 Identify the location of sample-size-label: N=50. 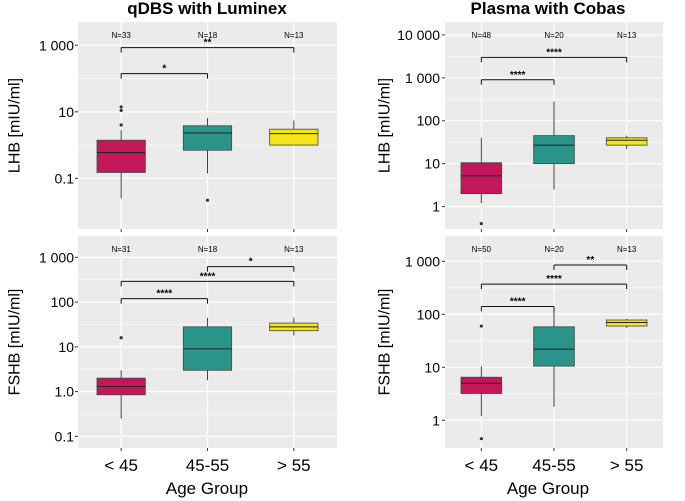
(482, 249).